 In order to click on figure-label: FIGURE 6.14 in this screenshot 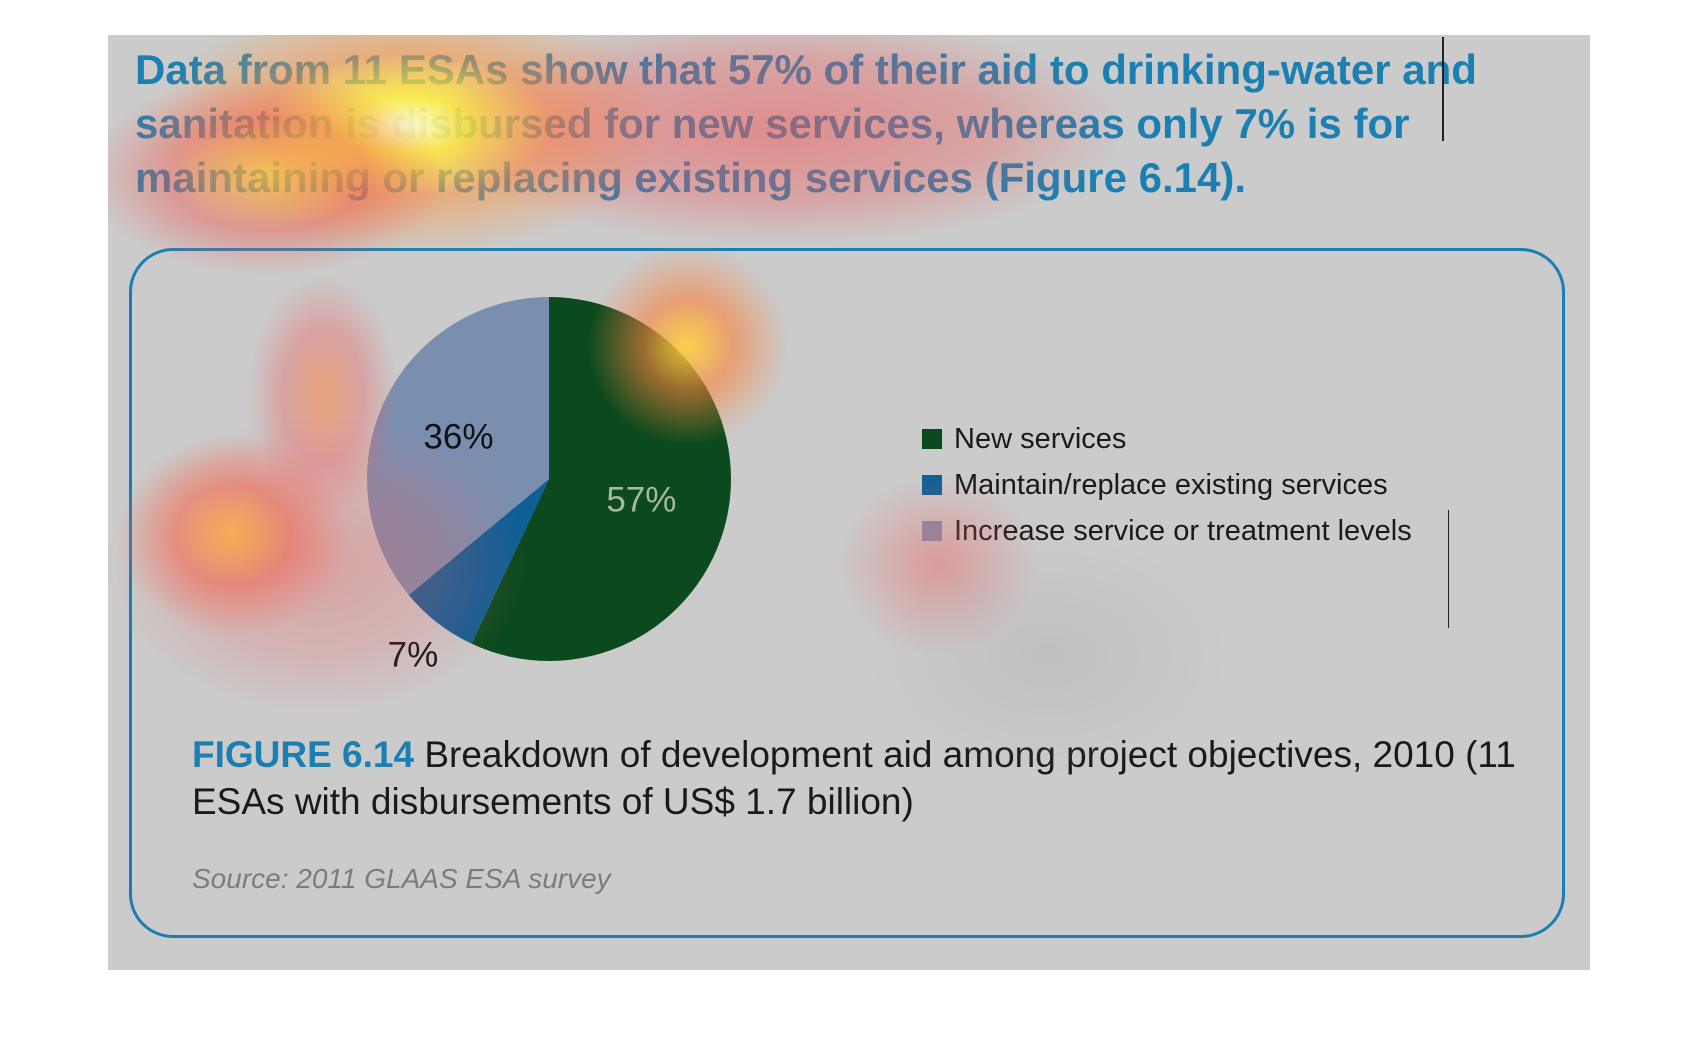, I will do `click(303, 754)`.